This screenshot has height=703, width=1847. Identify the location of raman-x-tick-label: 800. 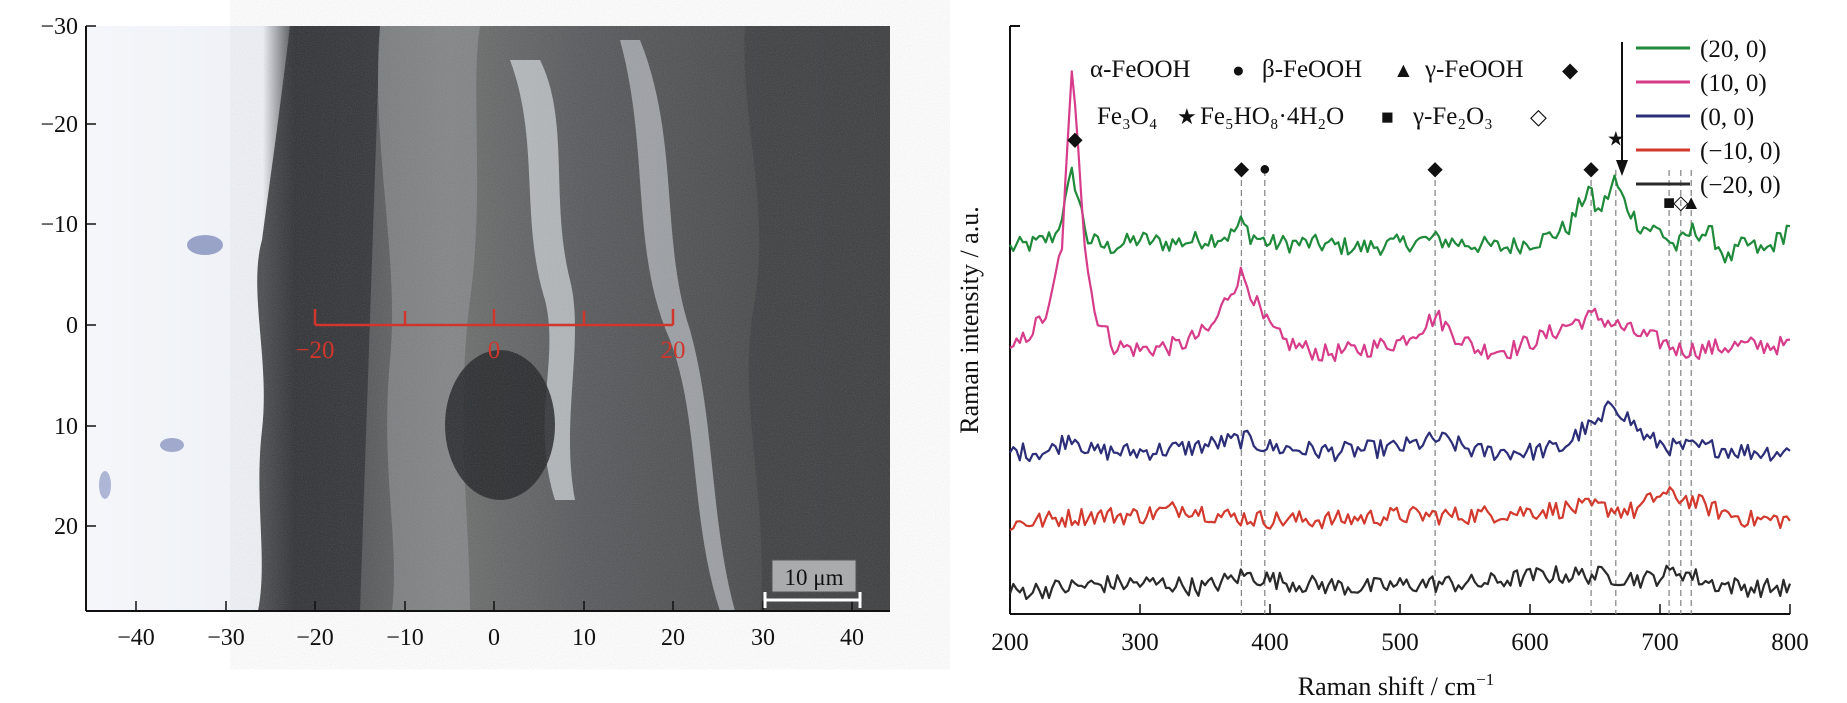
(1790, 642).